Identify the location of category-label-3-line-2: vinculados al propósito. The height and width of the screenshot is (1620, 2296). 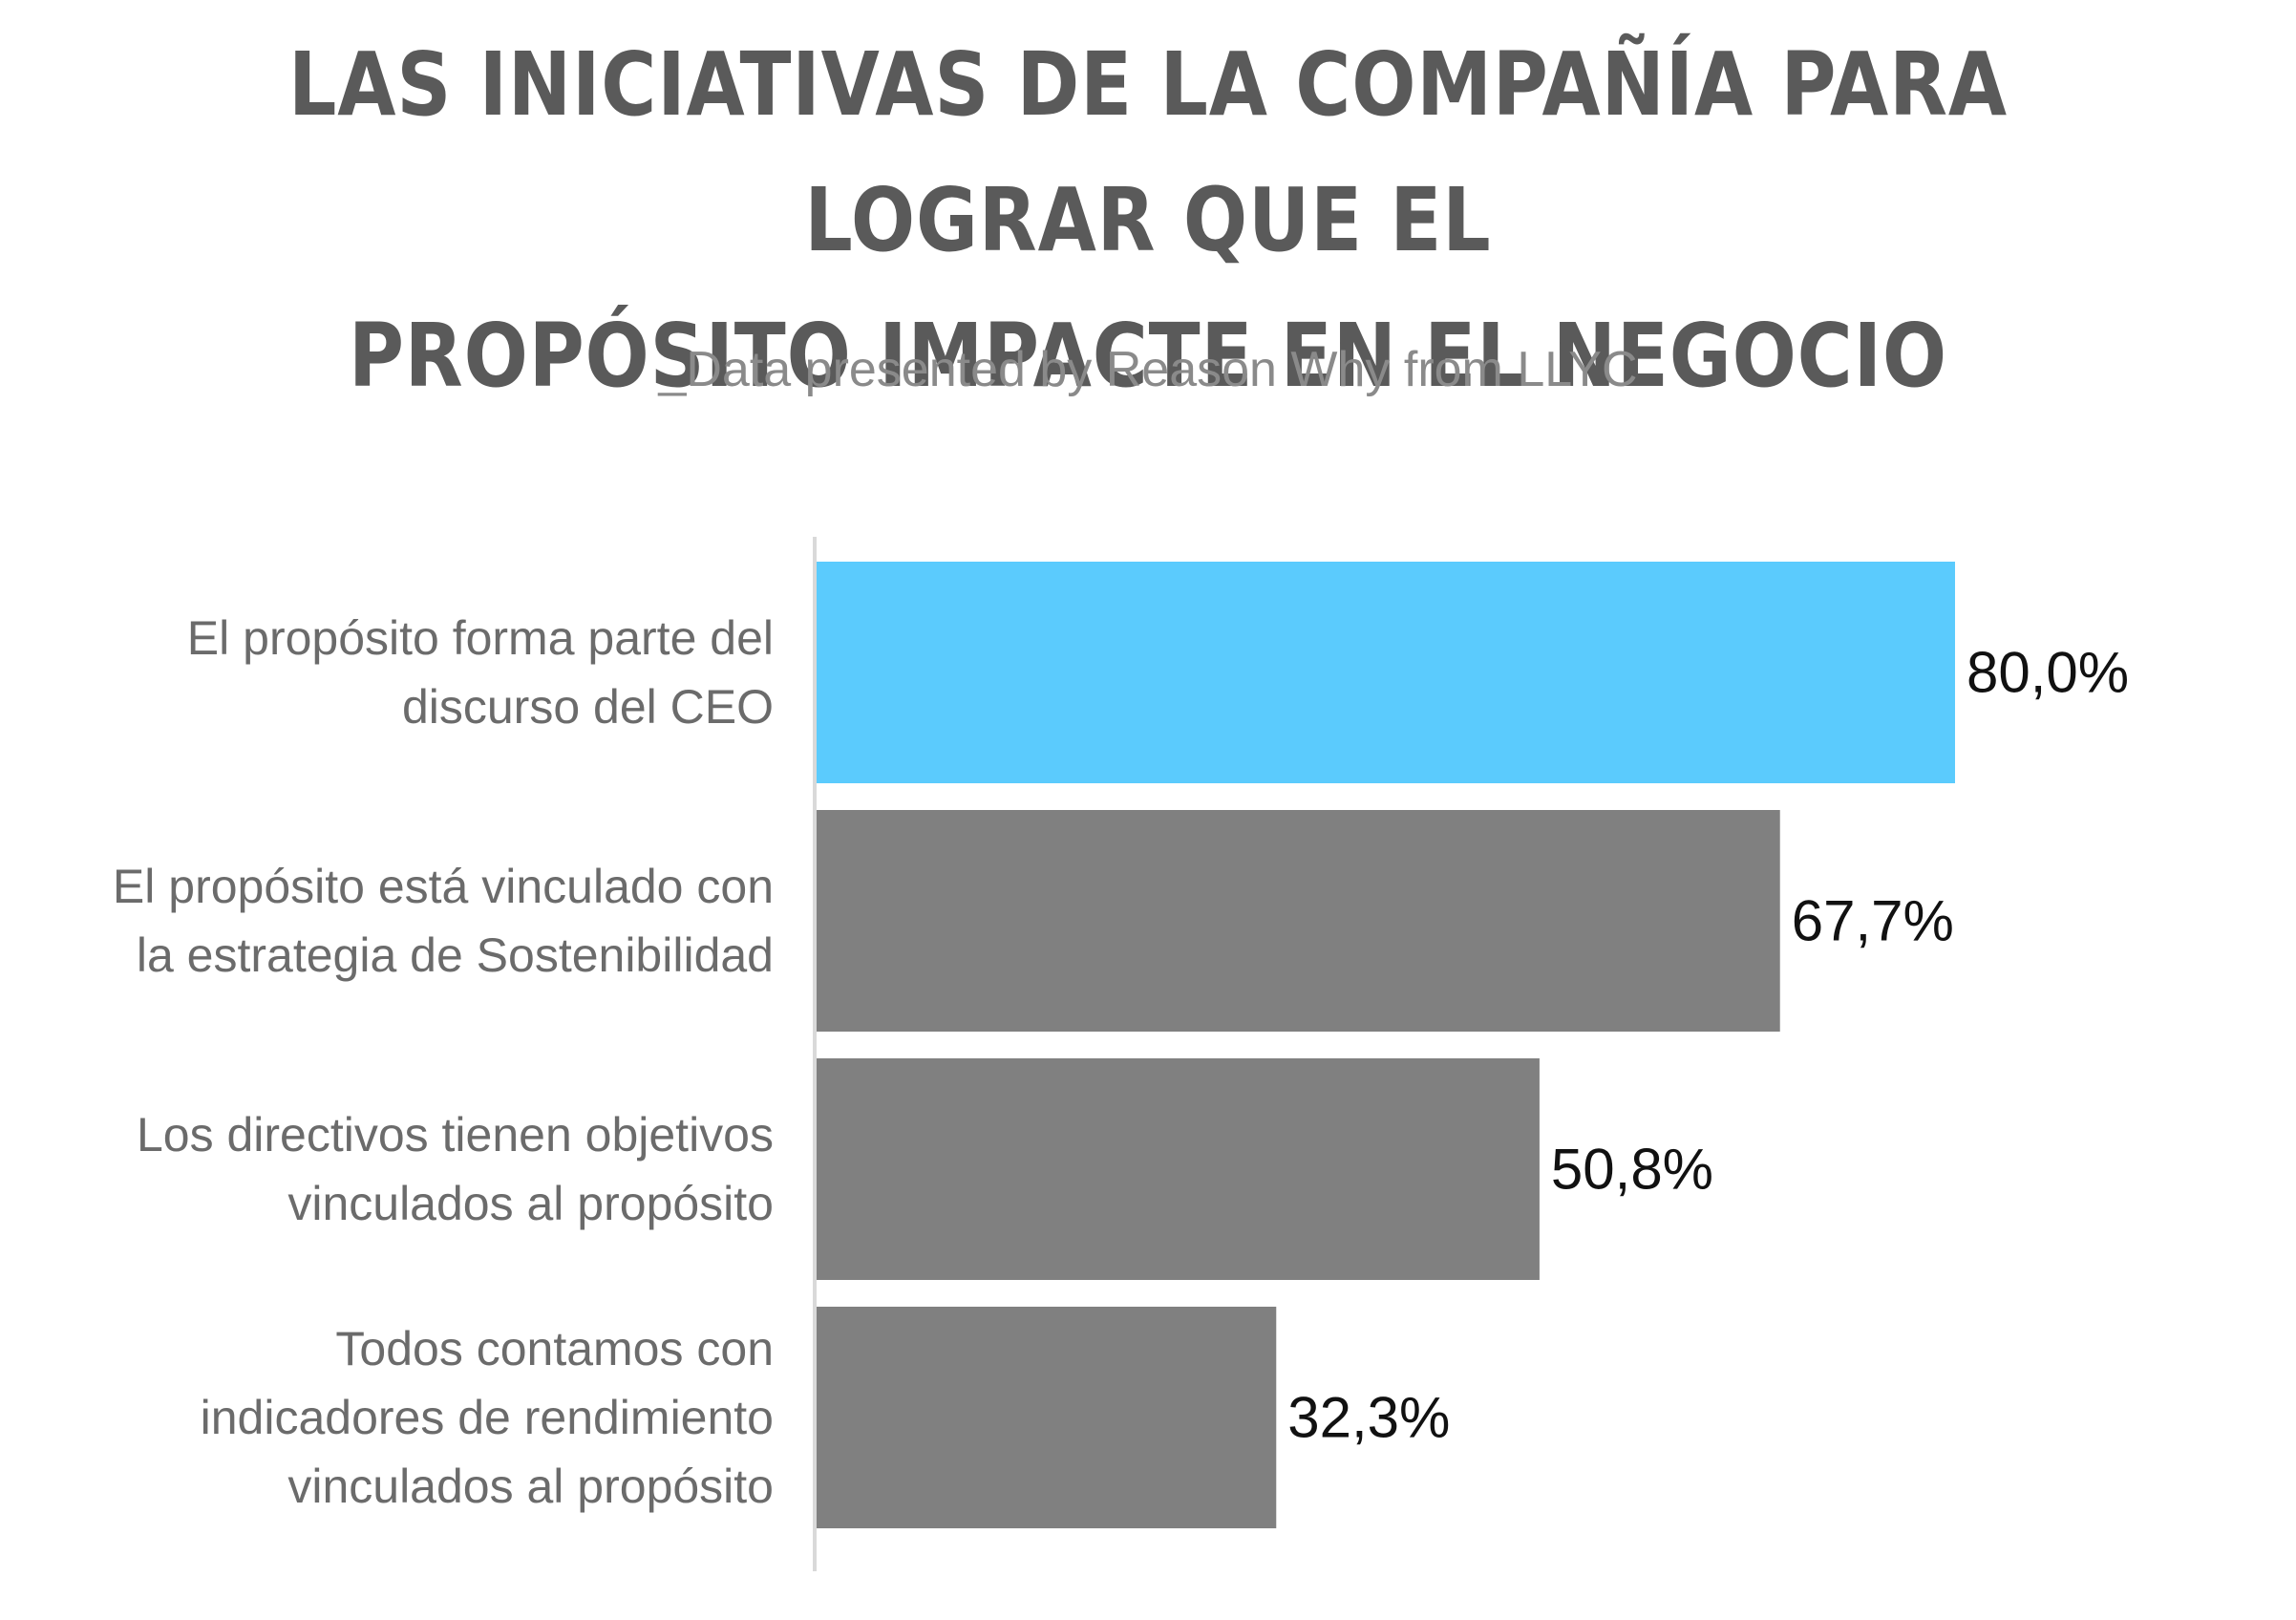
(530, 1203).